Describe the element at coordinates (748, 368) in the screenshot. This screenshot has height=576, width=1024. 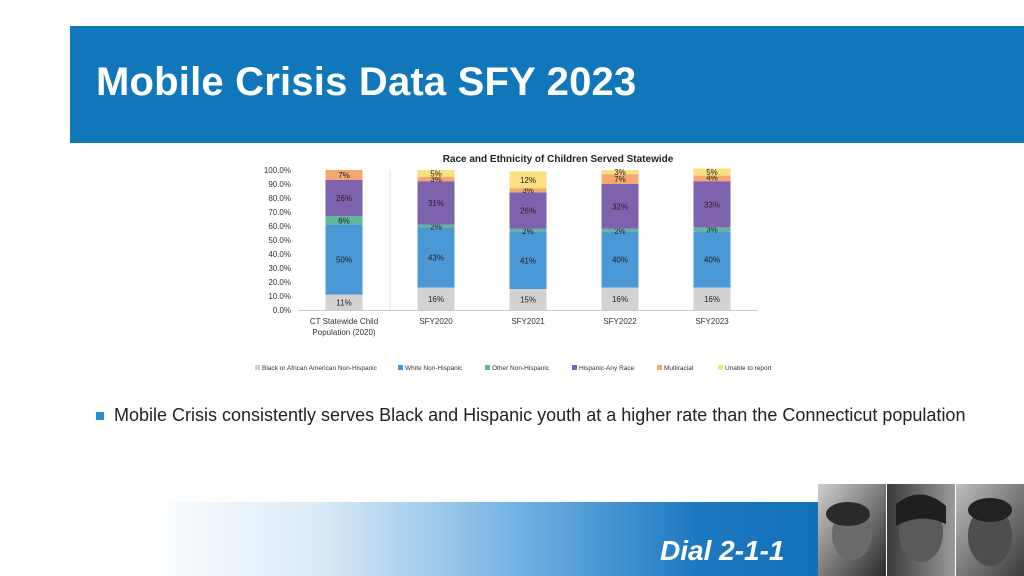
I see `legend-label: Unable to report` at that location.